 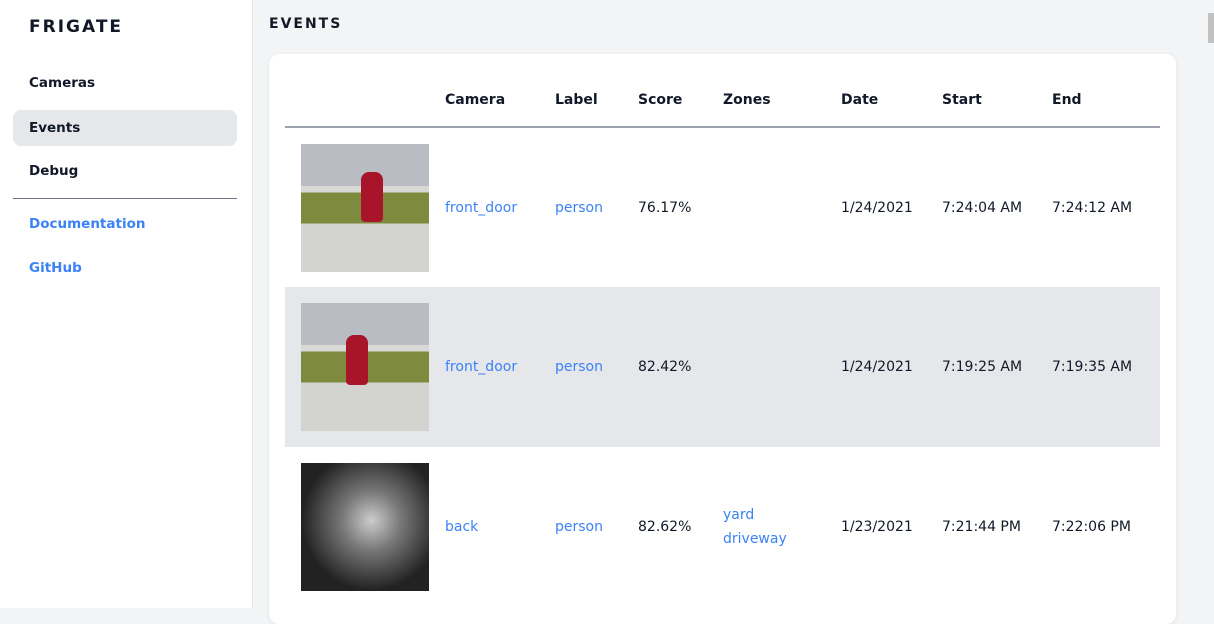 What do you see at coordinates (665, 527) in the screenshot?
I see `score: 82.62%` at bounding box center [665, 527].